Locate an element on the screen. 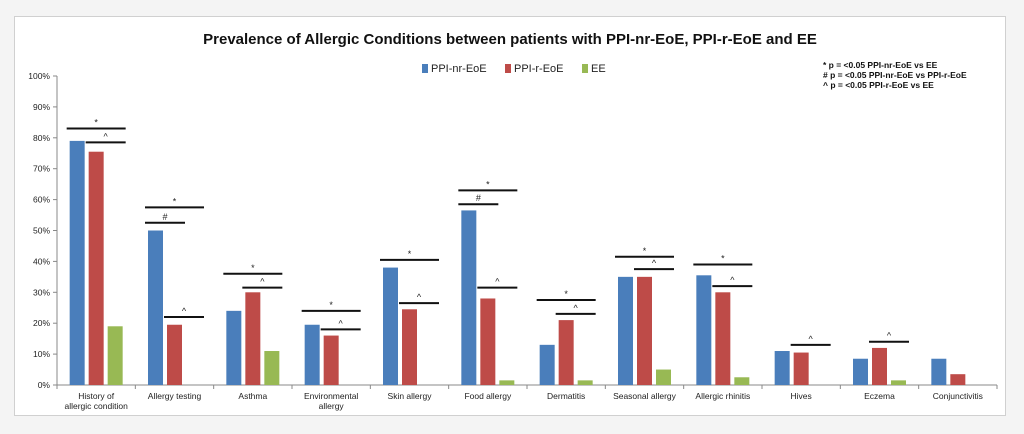  category-label: Dermatitis is located at coordinates (566, 396).